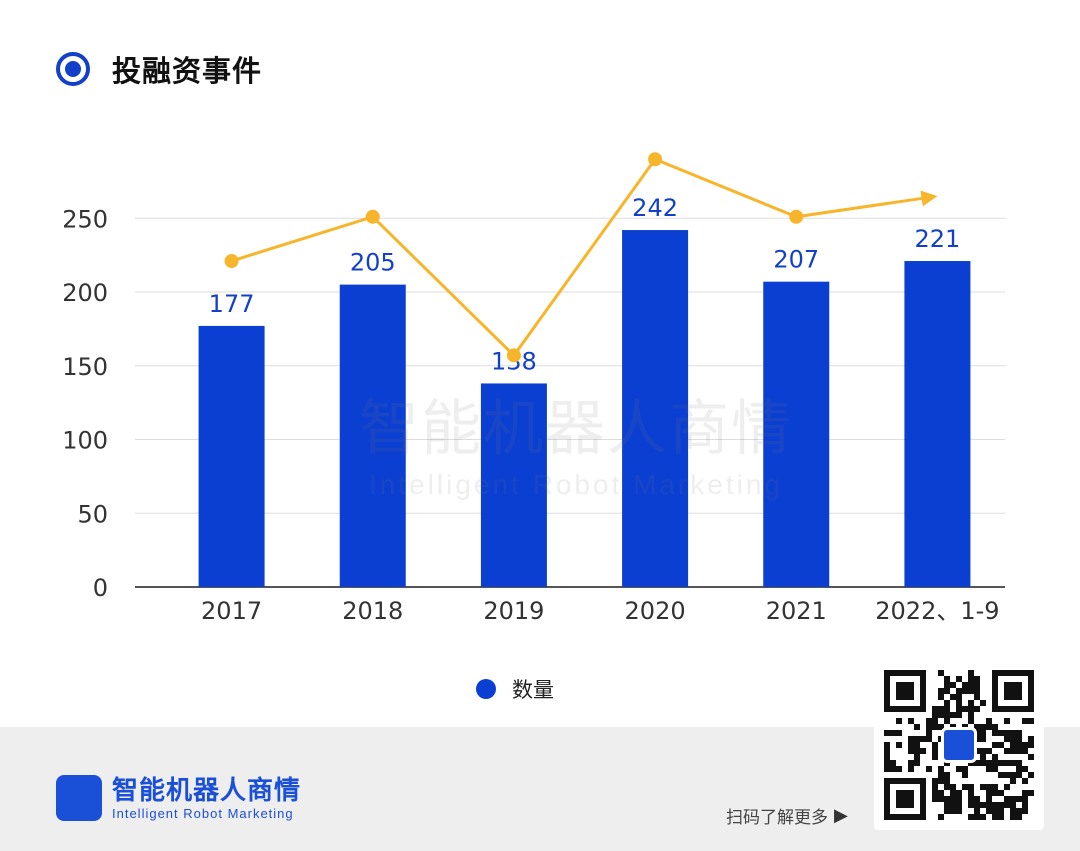 This screenshot has height=851, width=1080. Describe the element at coordinates (841, 815) in the screenshot. I see `play-arrow-icon: ▶` at that location.